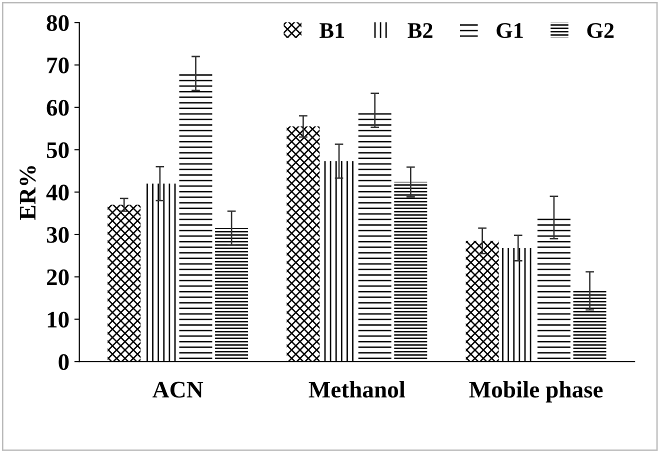 This screenshot has width=661, height=452. Describe the element at coordinates (57, 192) in the screenshot. I see `y-tick-label: 40` at that location.